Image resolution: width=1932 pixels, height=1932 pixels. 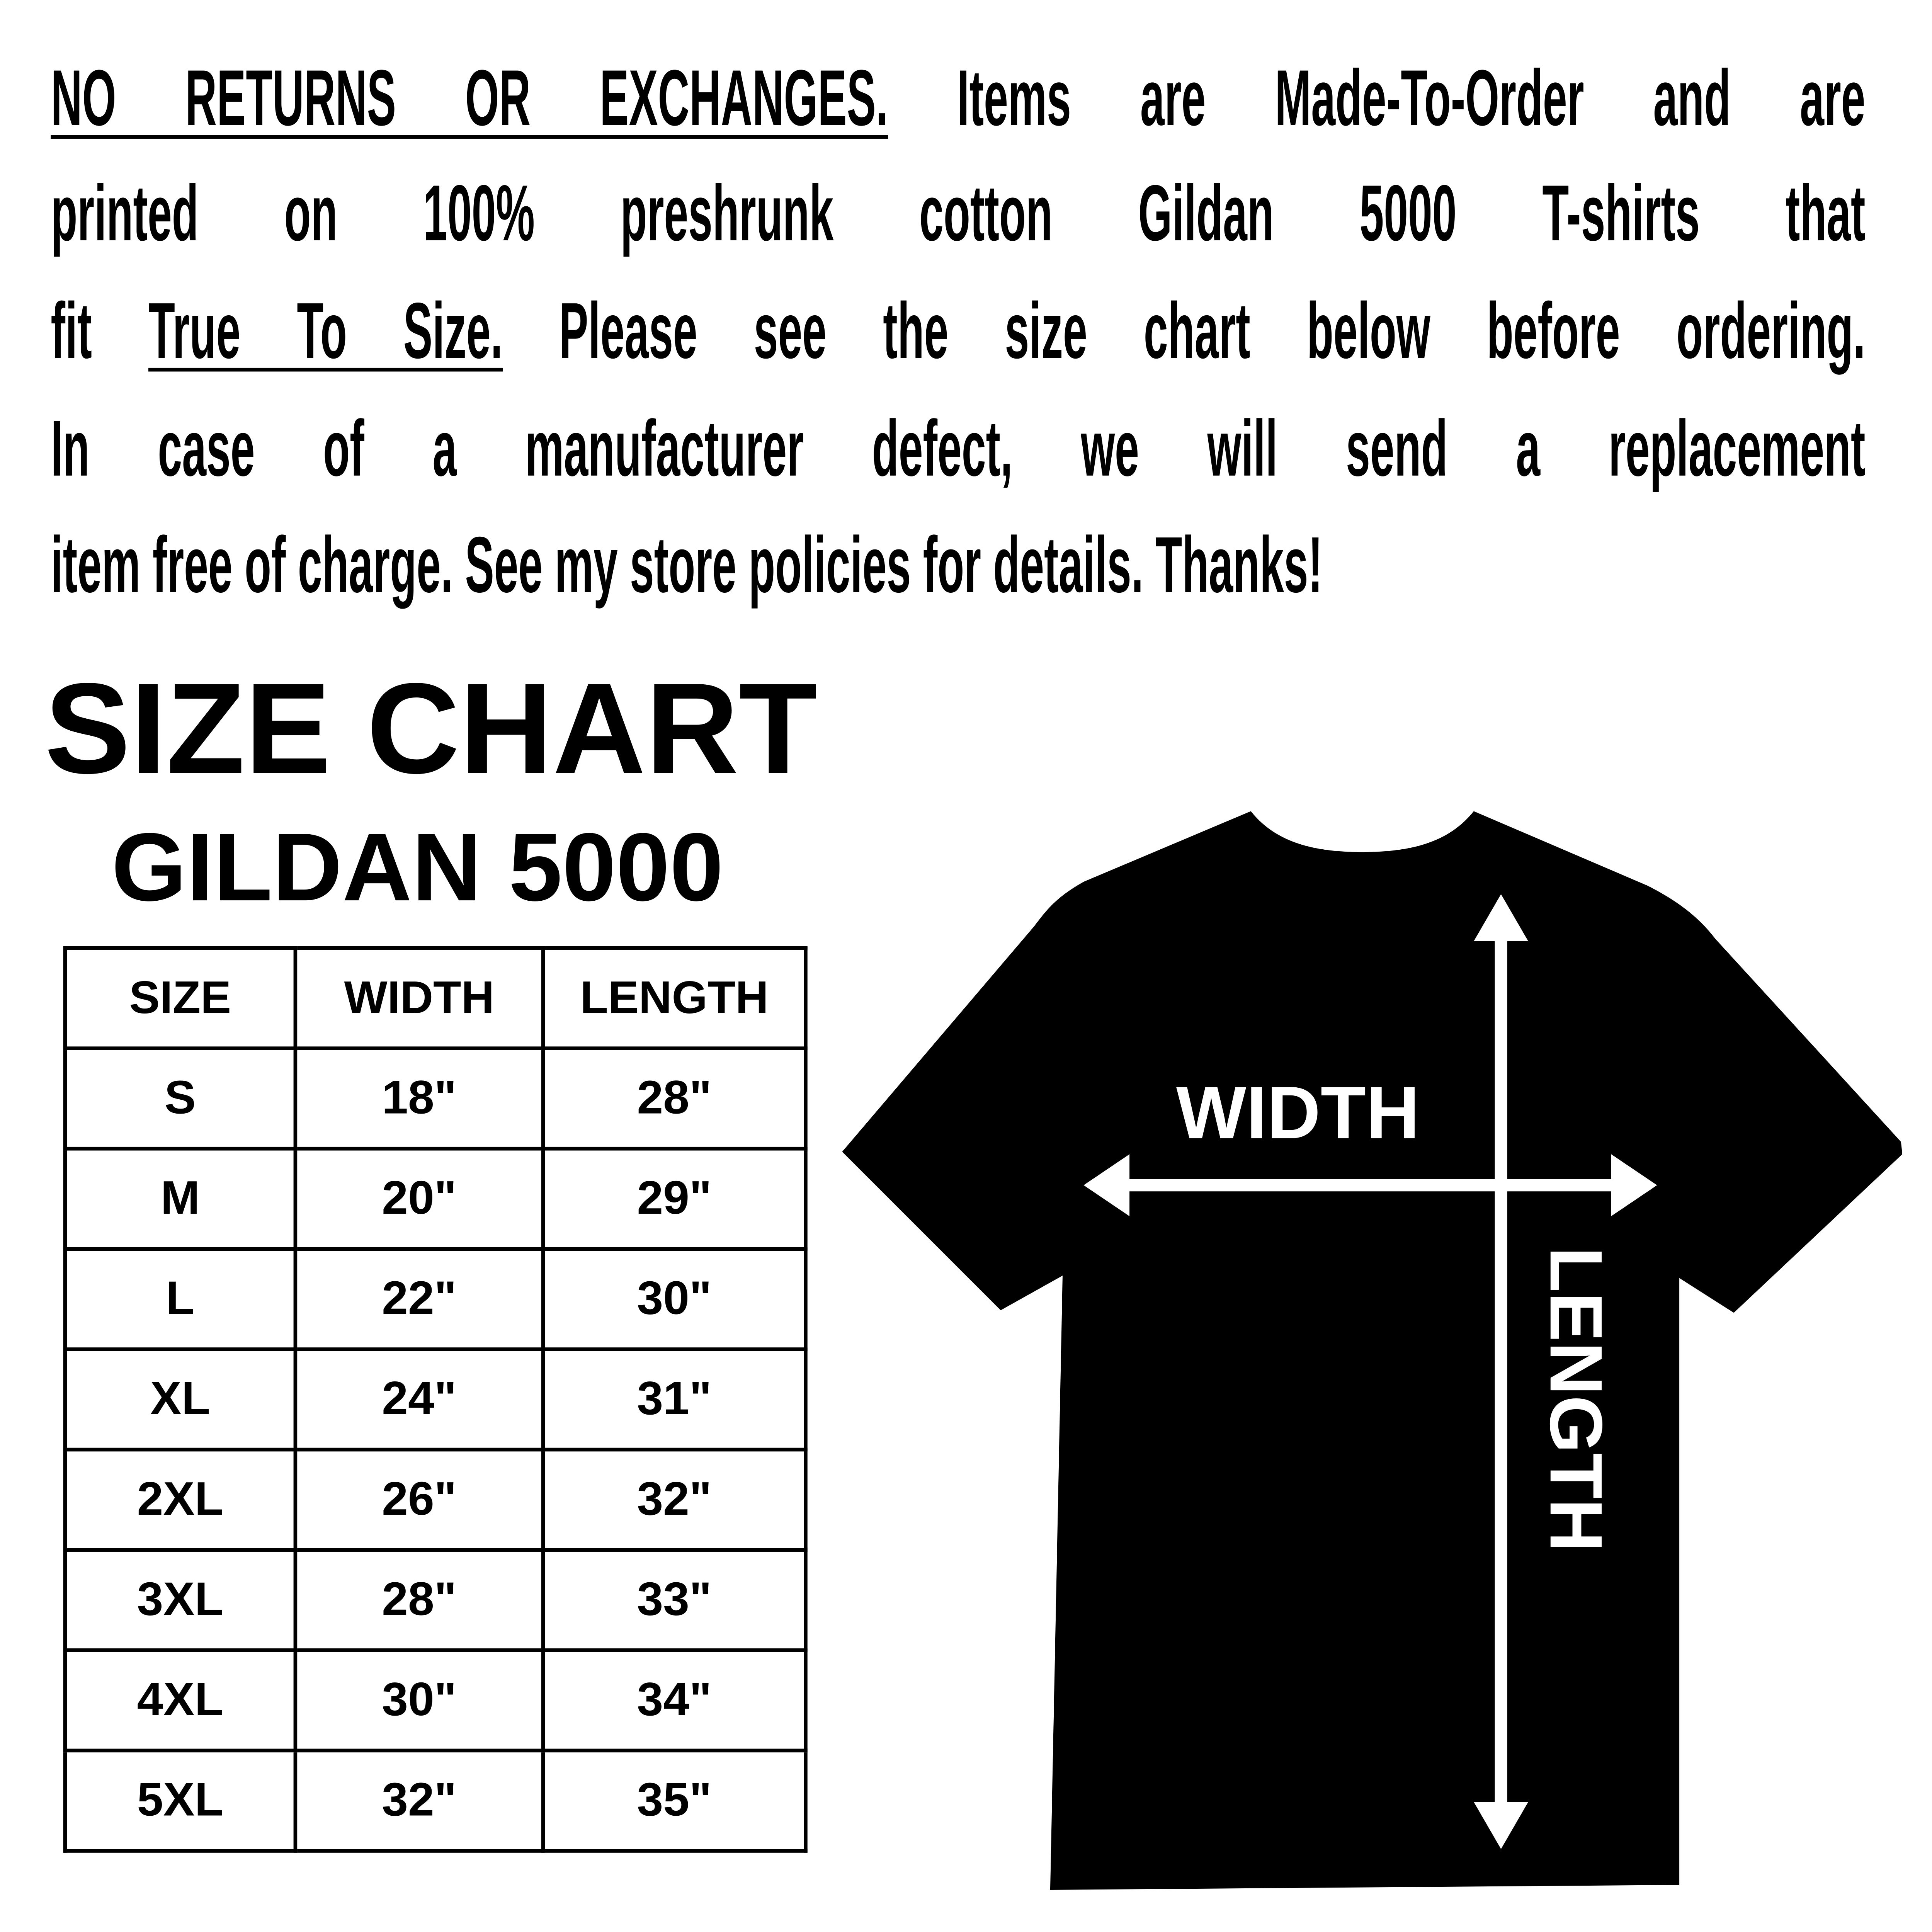 I want to click on table-row: S 18" 28", so click(x=436, y=1099).